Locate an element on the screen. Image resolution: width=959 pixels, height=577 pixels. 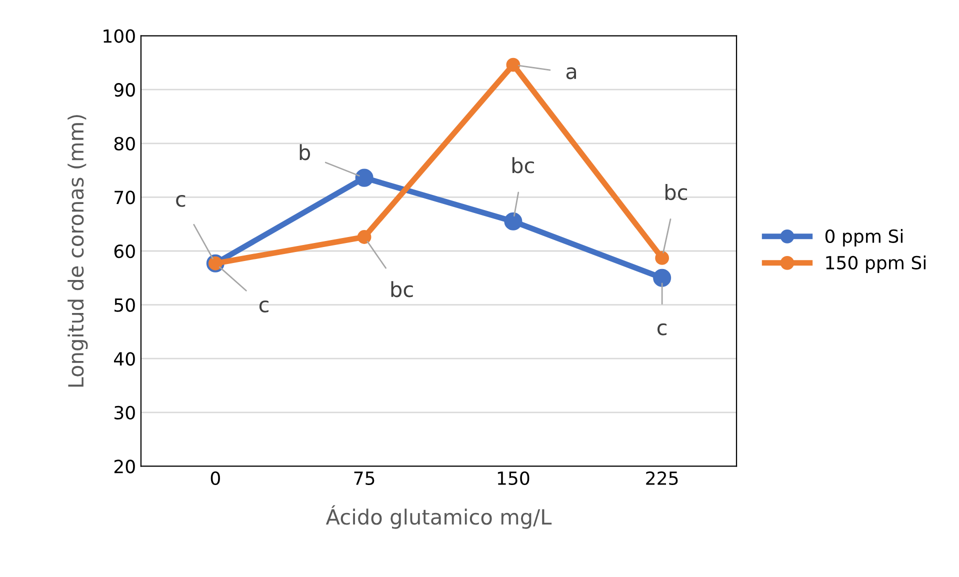
y-tick-label: 30 is located at coordinates (124, 413).